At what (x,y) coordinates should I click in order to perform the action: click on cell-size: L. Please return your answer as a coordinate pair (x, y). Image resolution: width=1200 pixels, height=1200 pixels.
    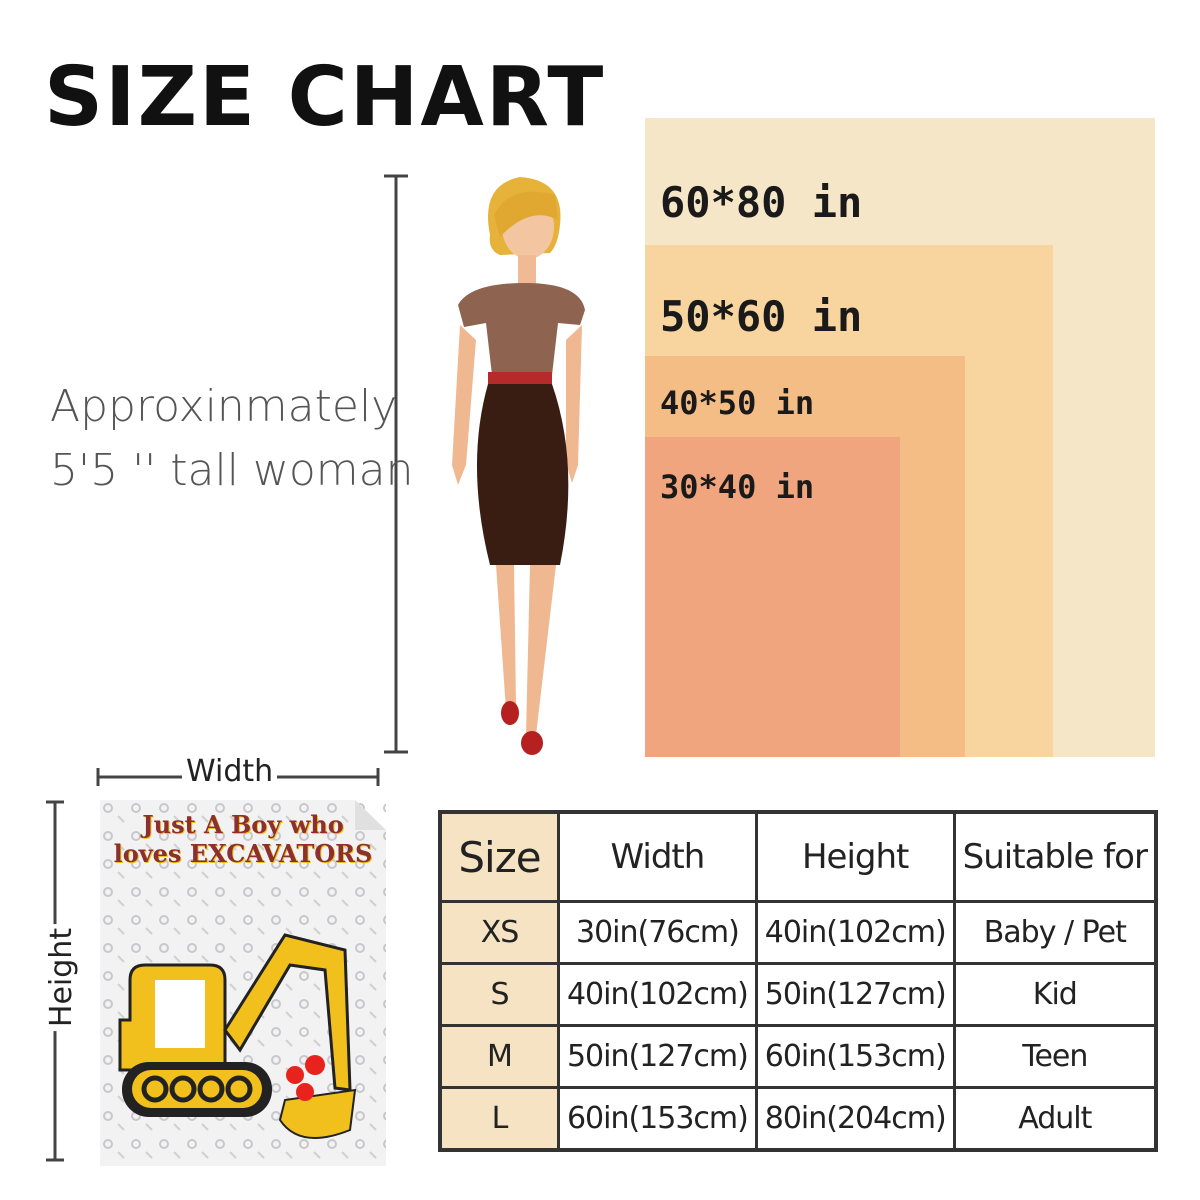
    Looking at the image, I should click on (499, 1118).